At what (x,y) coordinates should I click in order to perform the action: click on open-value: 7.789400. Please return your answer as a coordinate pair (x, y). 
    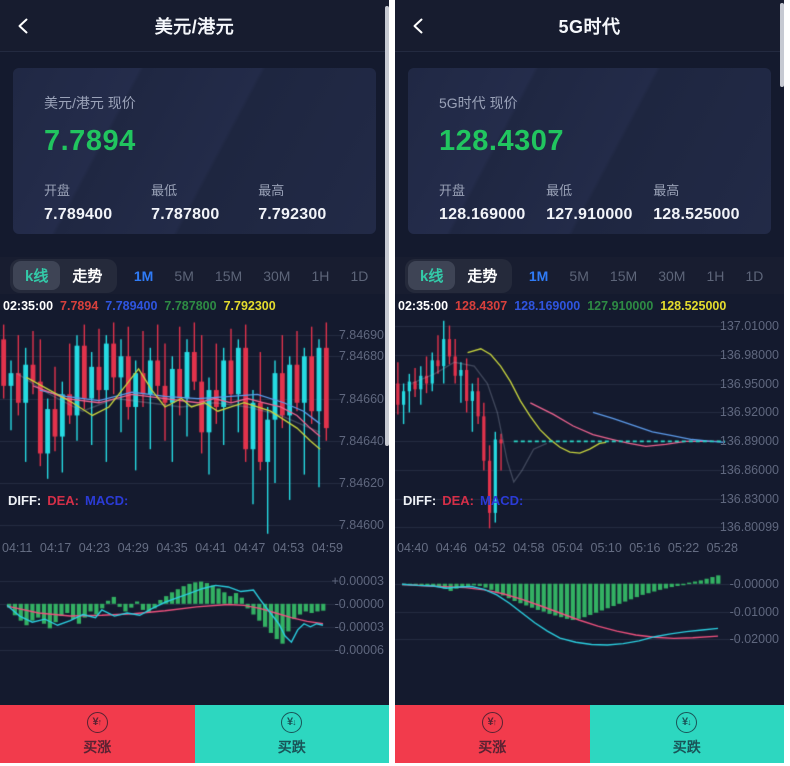
    Looking at the image, I should click on (78, 214).